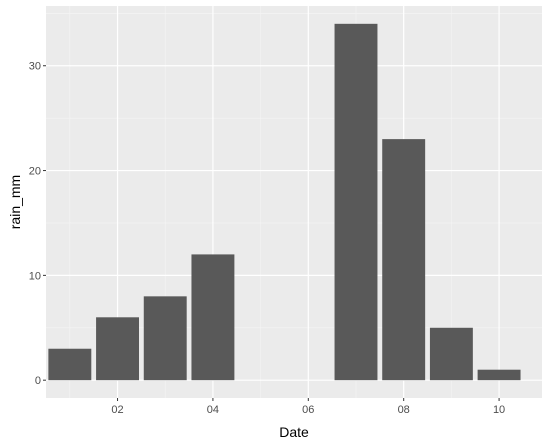  I want to click on x-tick-label: 02, so click(117, 410).